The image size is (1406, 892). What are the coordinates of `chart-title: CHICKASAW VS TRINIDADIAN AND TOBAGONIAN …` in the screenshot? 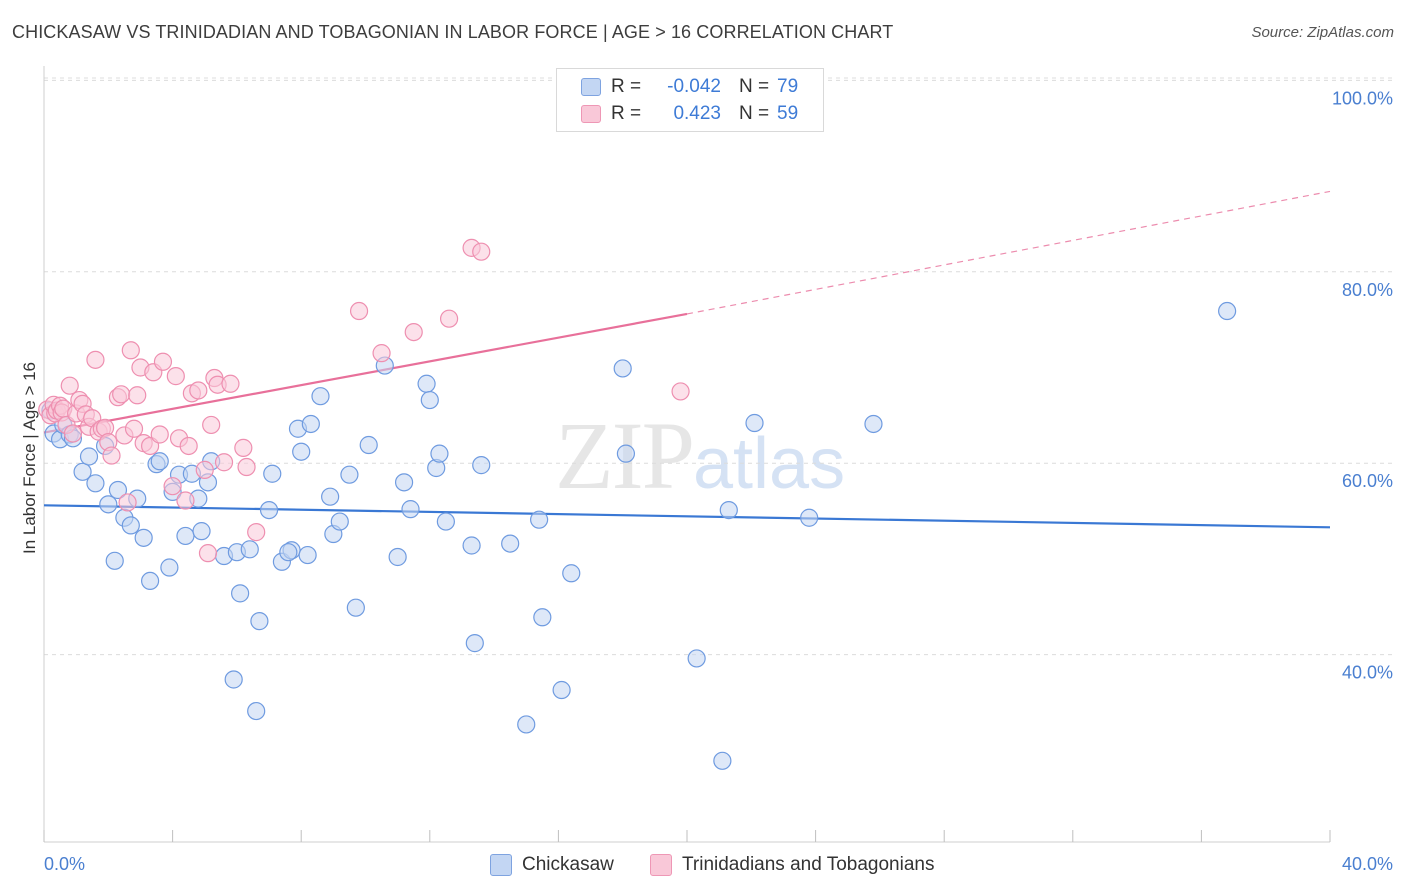 It's located at (453, 32).